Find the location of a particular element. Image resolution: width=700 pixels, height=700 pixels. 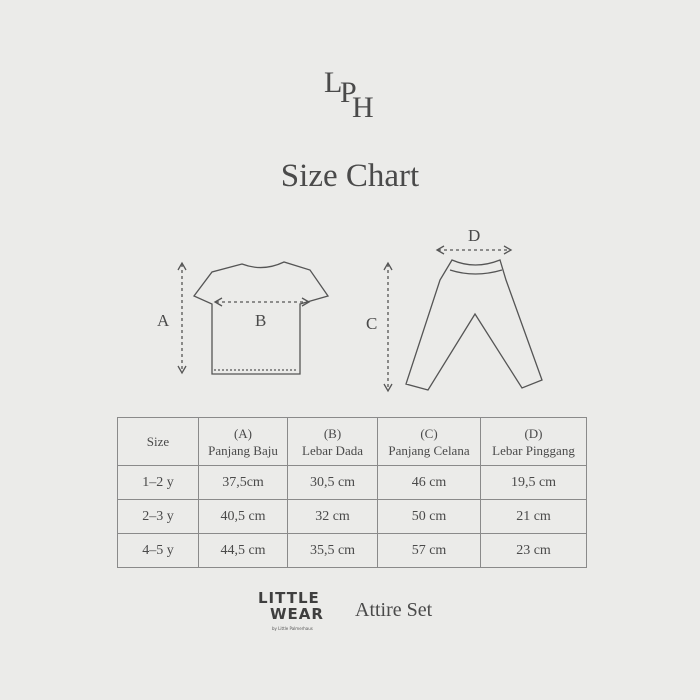

cell: 30,5 cm is located at coordinates (332, 482).